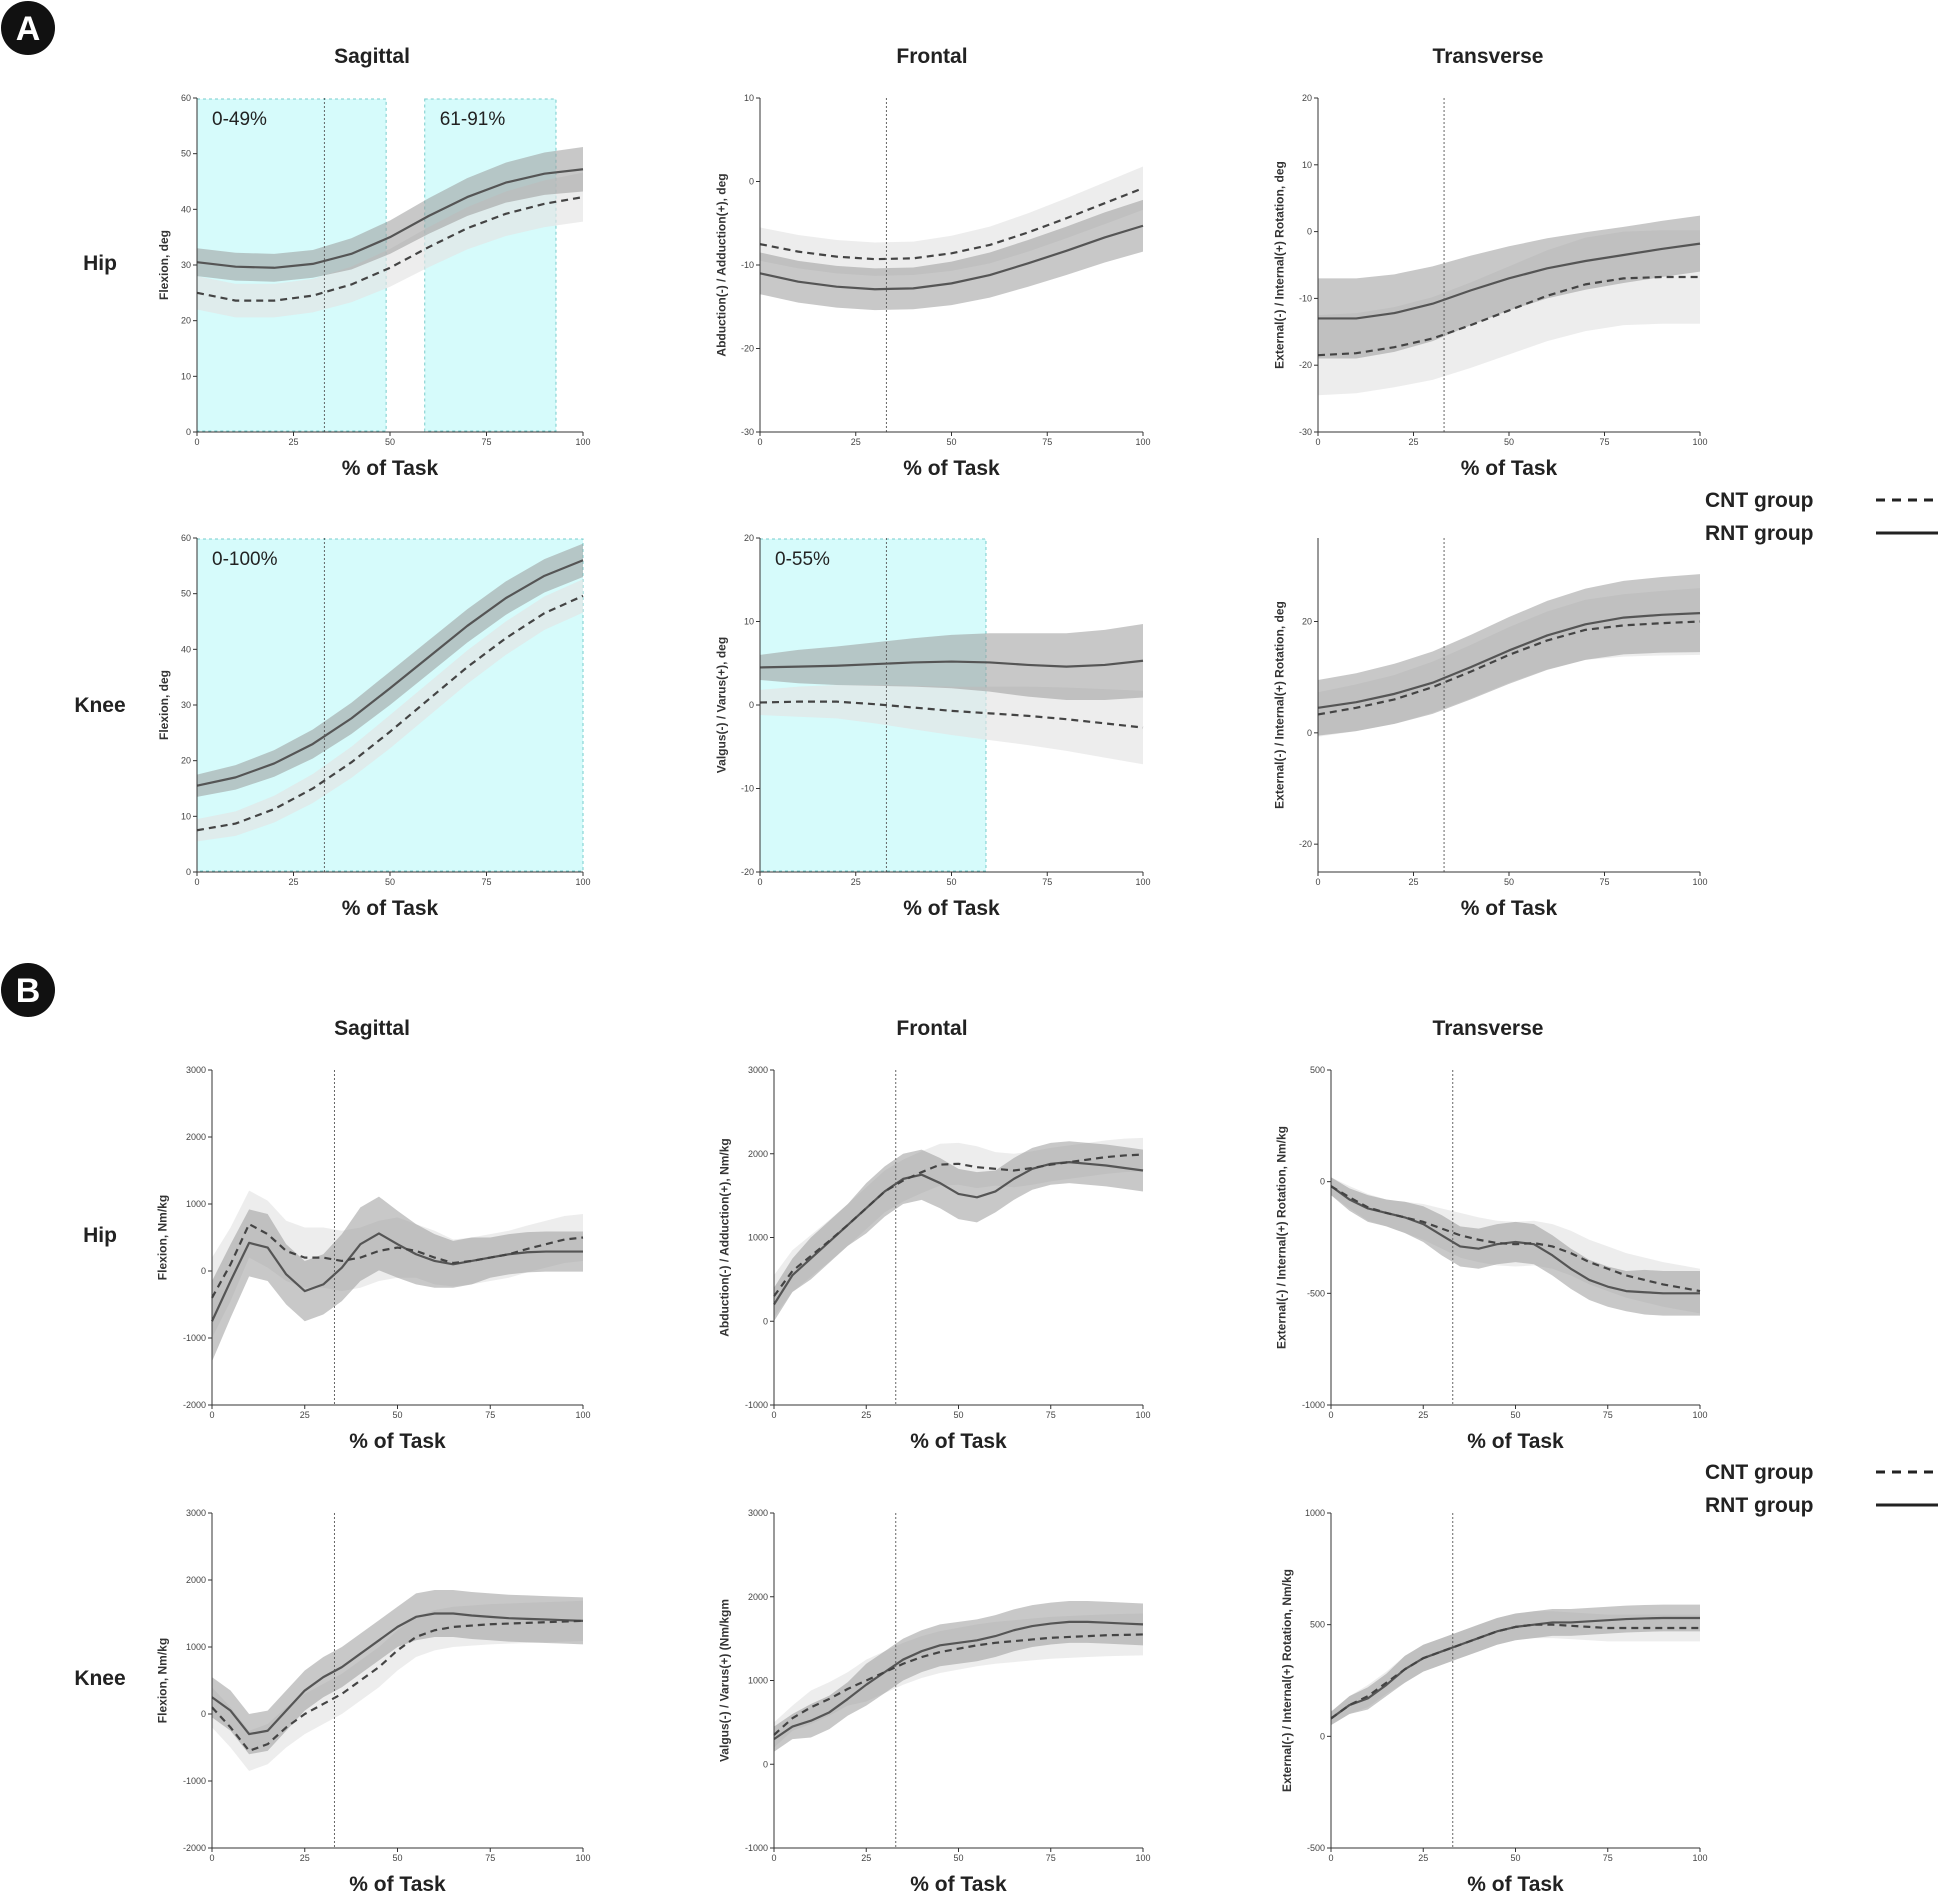  I want to click on panel-b-knee-sagittal-y-tick-label: -2000, so click(194, 1848).